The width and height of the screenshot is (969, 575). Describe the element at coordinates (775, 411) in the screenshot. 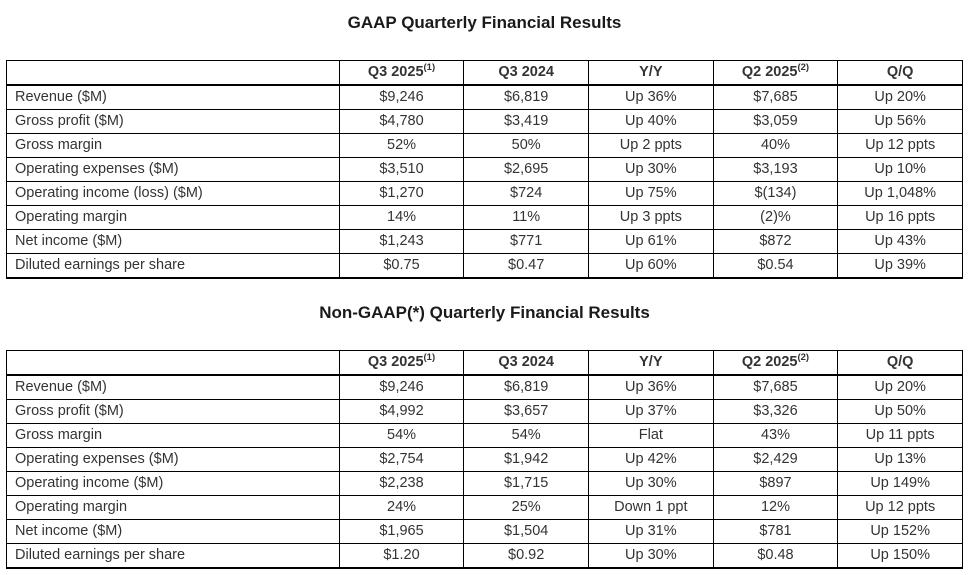

I see `cell-value: $3,326` at that location.